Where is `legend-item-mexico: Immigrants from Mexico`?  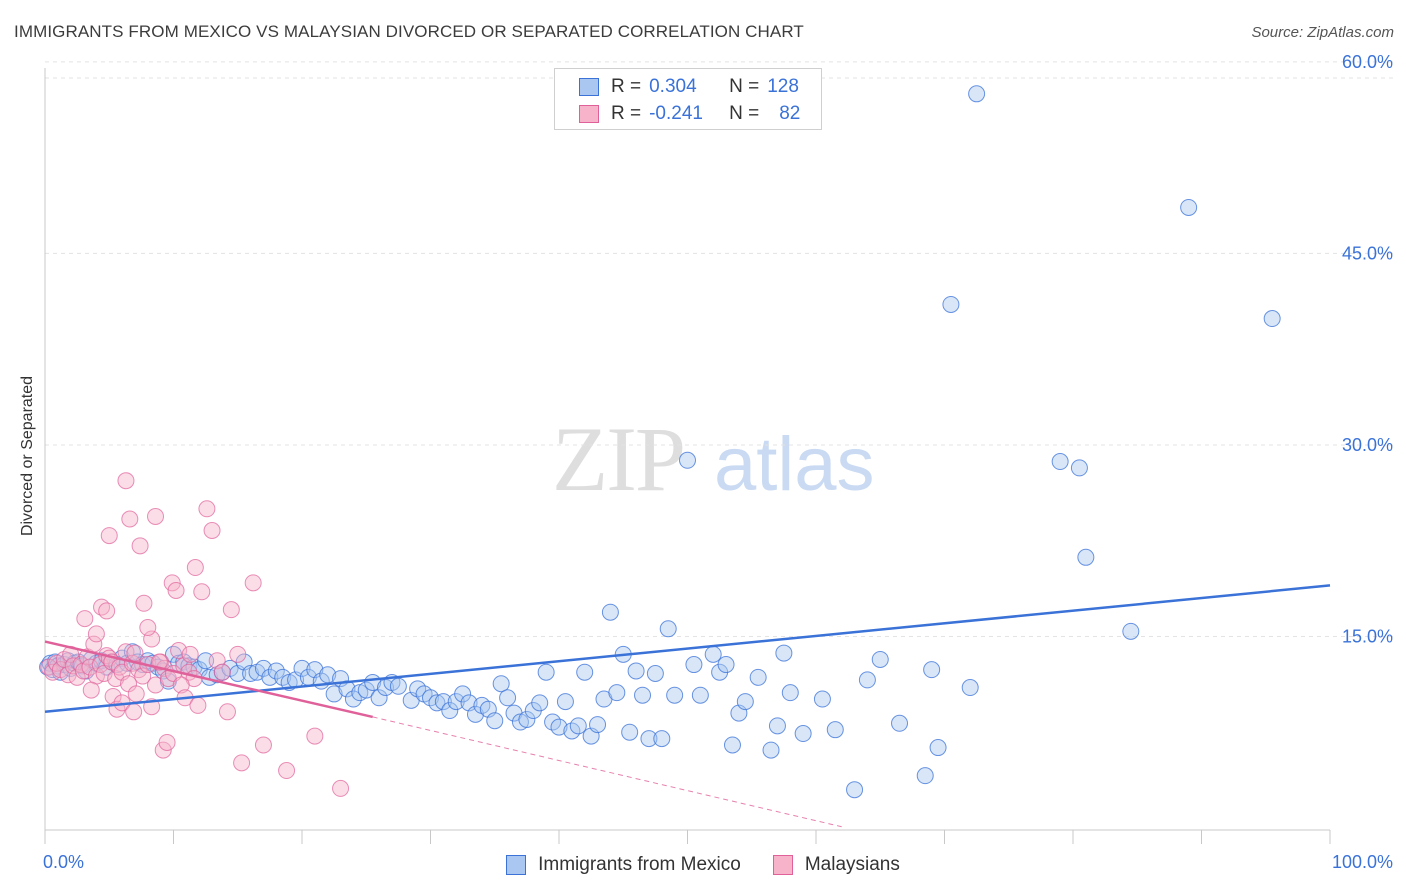 legend-item-mexico: Immigrants from Mexico is located at coordinates (623, 865).